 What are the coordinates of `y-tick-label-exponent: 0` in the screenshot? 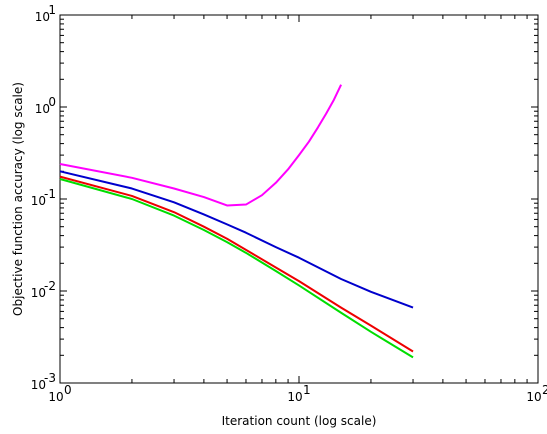 It's located at (52, 102).